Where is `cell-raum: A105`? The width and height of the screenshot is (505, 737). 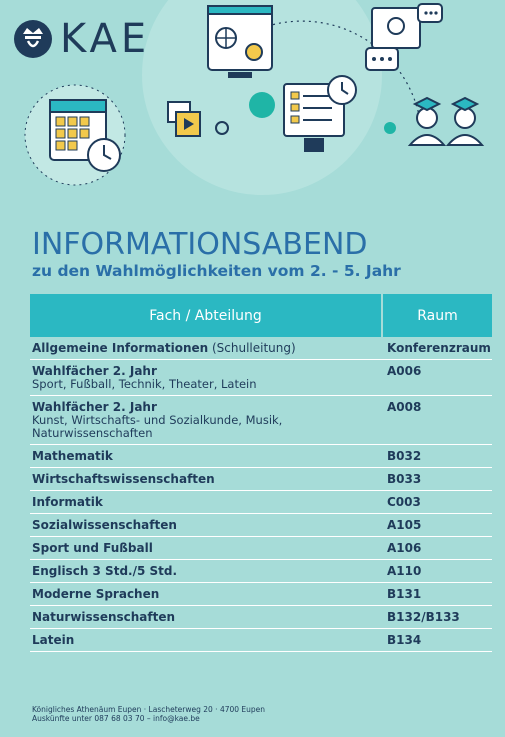 cell-raum: A105 is located at coordinates (404, 525).